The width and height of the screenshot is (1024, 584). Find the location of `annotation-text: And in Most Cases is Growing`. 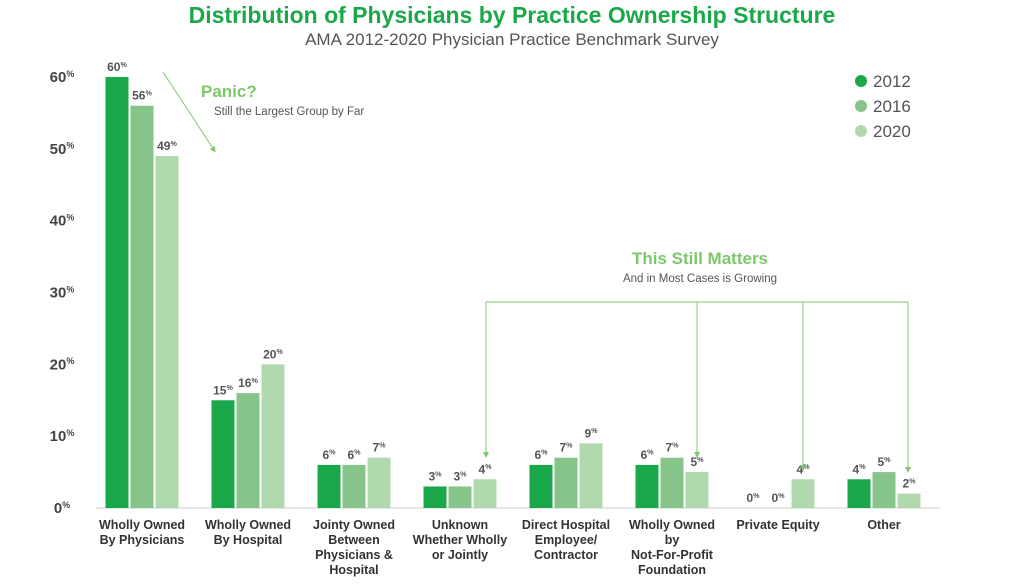

annotation-text: And in Most Cases is Growing is located at coordinates (700, 279).